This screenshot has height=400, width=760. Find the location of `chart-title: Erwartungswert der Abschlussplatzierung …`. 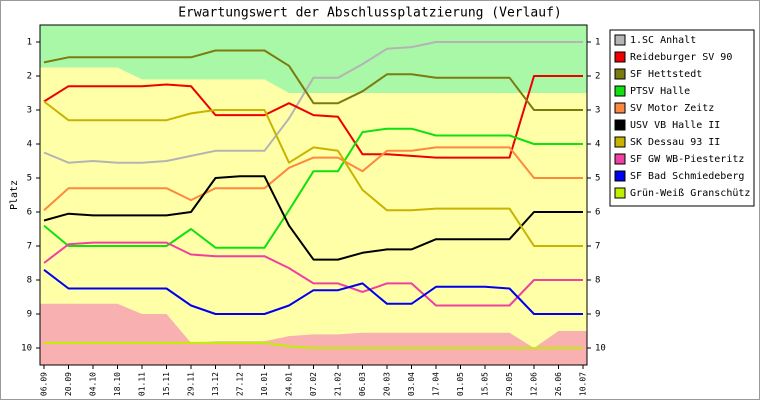

chart-title: Erwartungswert der Abschlussplatzierung … is located at coordinates (370, 13).